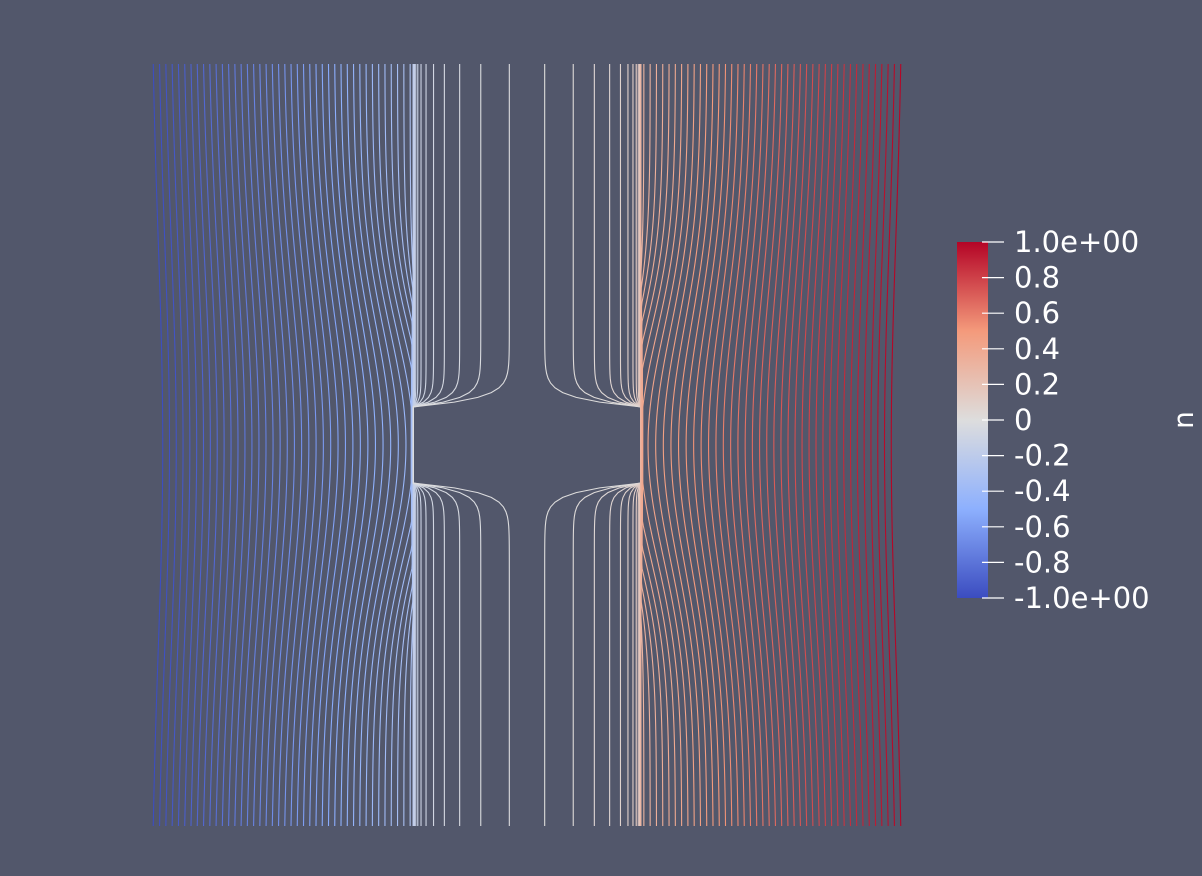 This screenshot has height=876, width=1202. Describe the element at coordinates (1042, 491) in the screenshot. I see `colorbar-tick-label: -0.4` at that location.